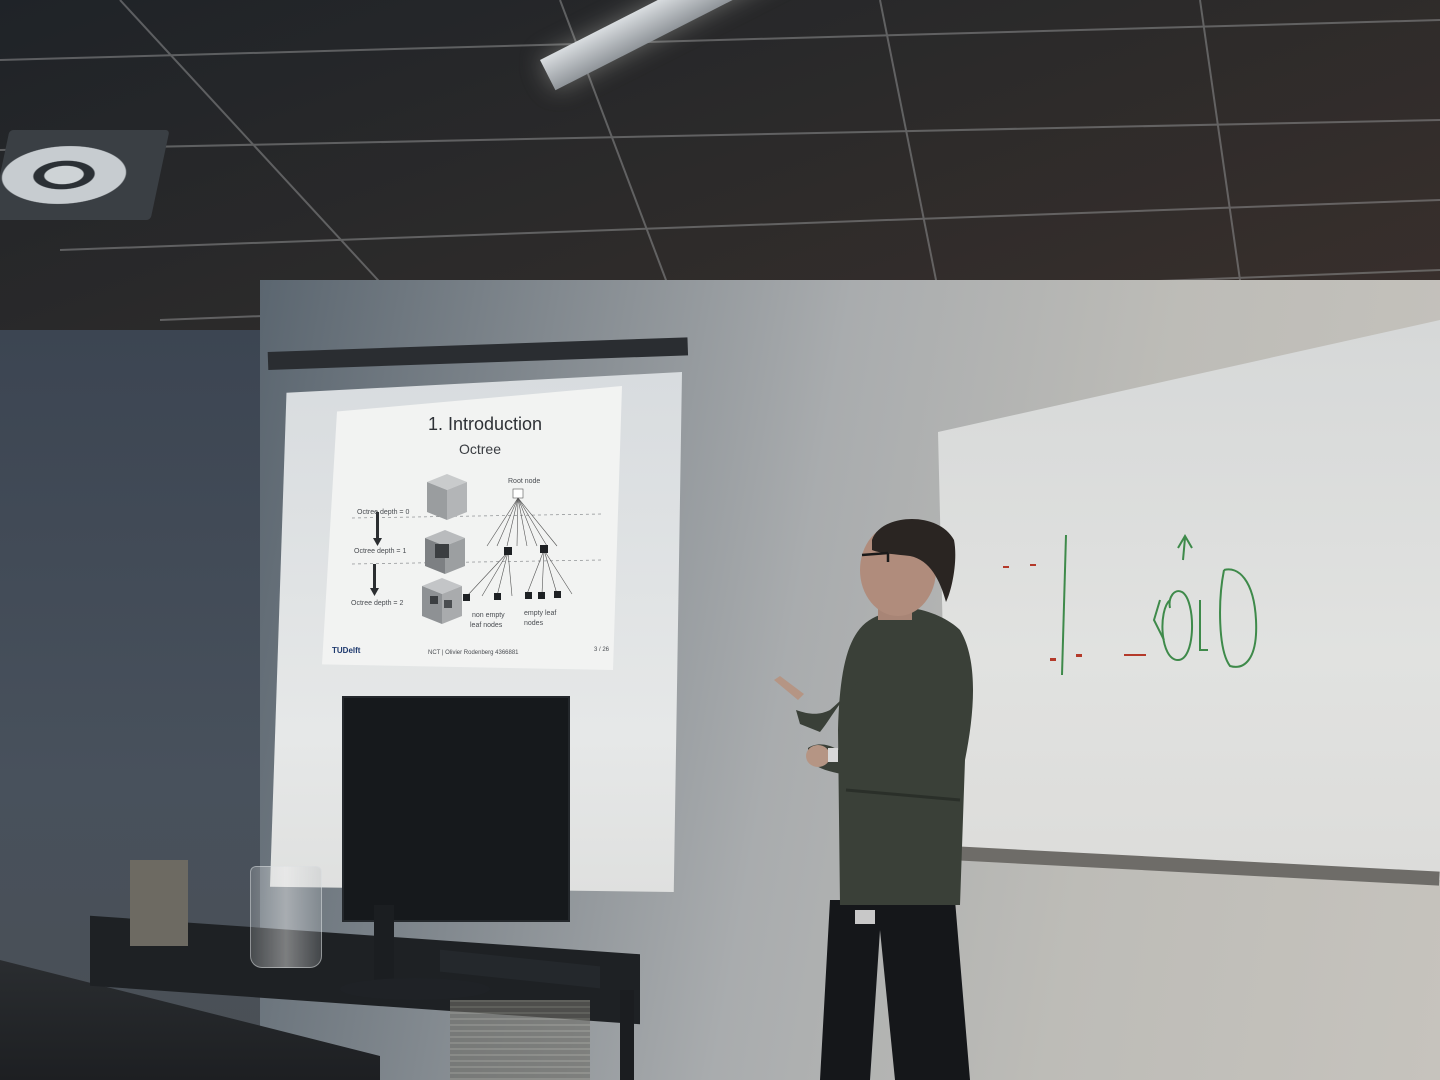 Image resolution: width=1440 pixels, height=1080 pixels. I want to click on university-logo: TUDelft, so click(346, 650).